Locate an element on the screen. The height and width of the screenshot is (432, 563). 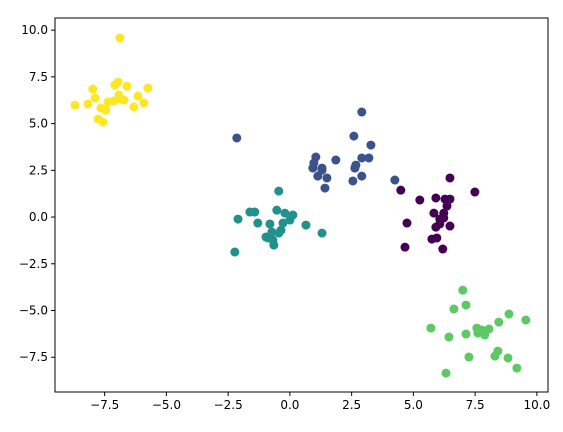
x-tick-label: 10.0 is located at coordinates (537, 405).